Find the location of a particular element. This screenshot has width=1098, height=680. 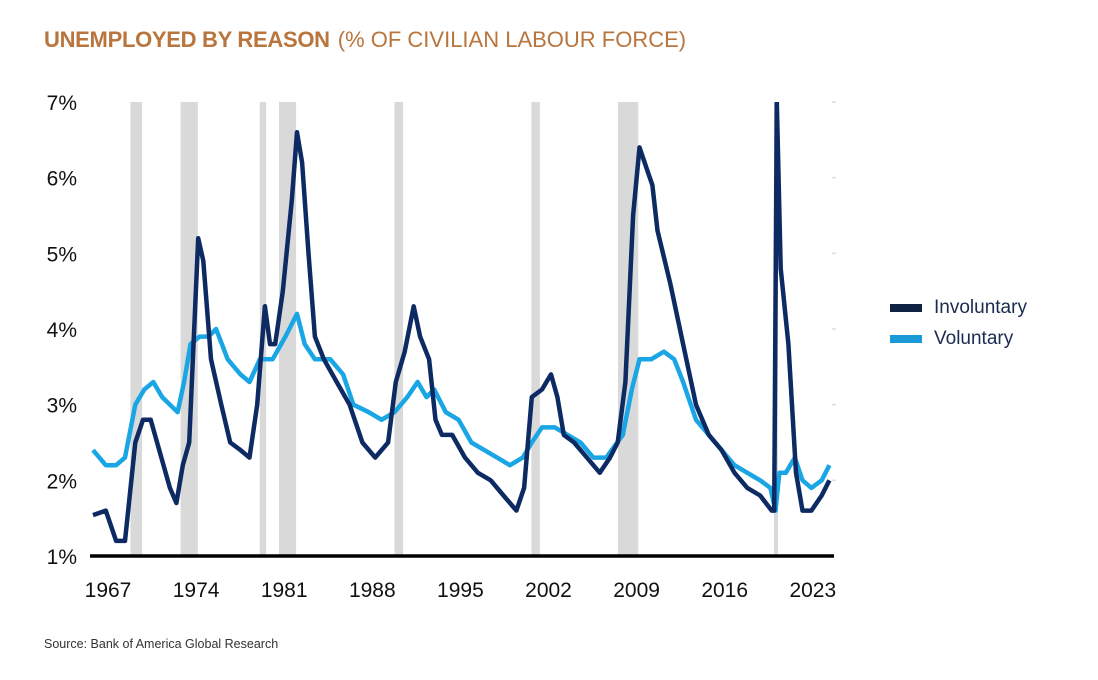

y-tick-label: 6% is located at coordinates (62, 179).